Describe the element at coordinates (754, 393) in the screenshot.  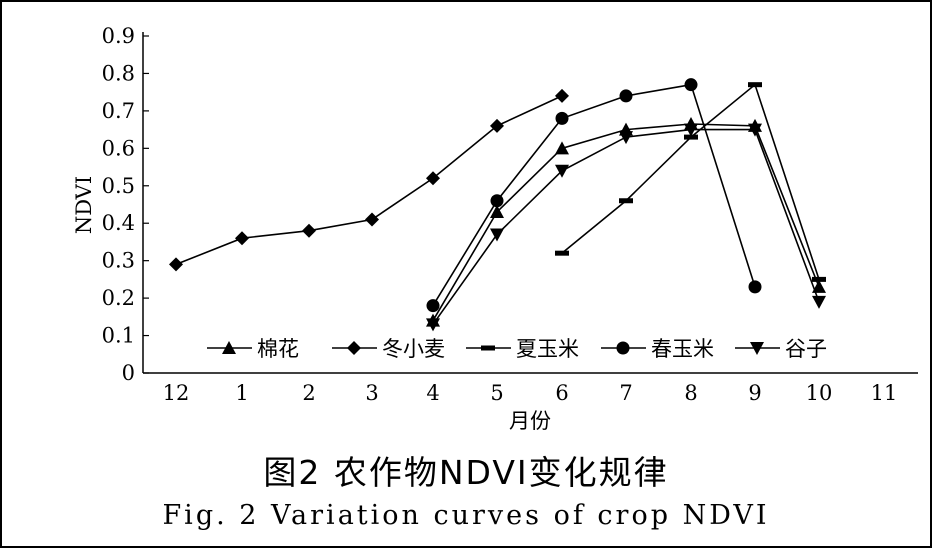
I see `x-tick-label: 9` at that location.